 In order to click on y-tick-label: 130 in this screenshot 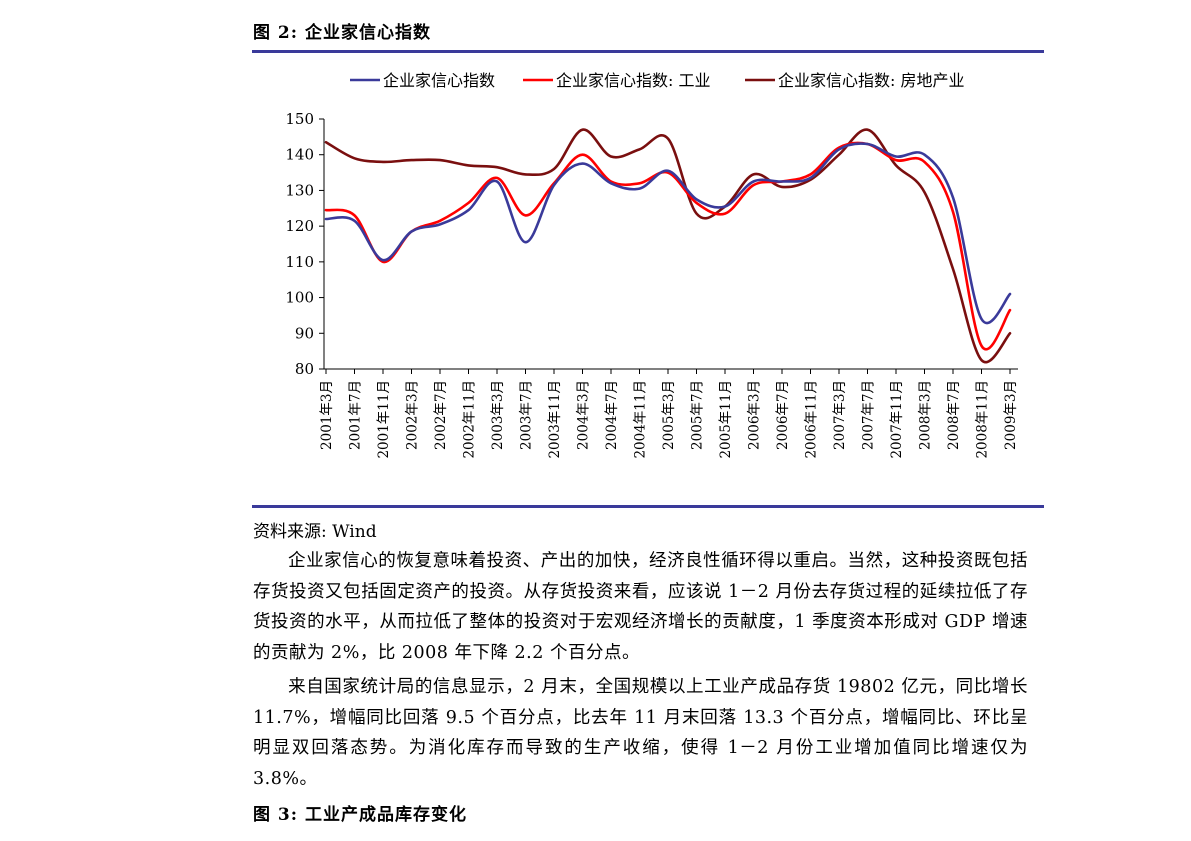, I will do `click(299, 190)`.